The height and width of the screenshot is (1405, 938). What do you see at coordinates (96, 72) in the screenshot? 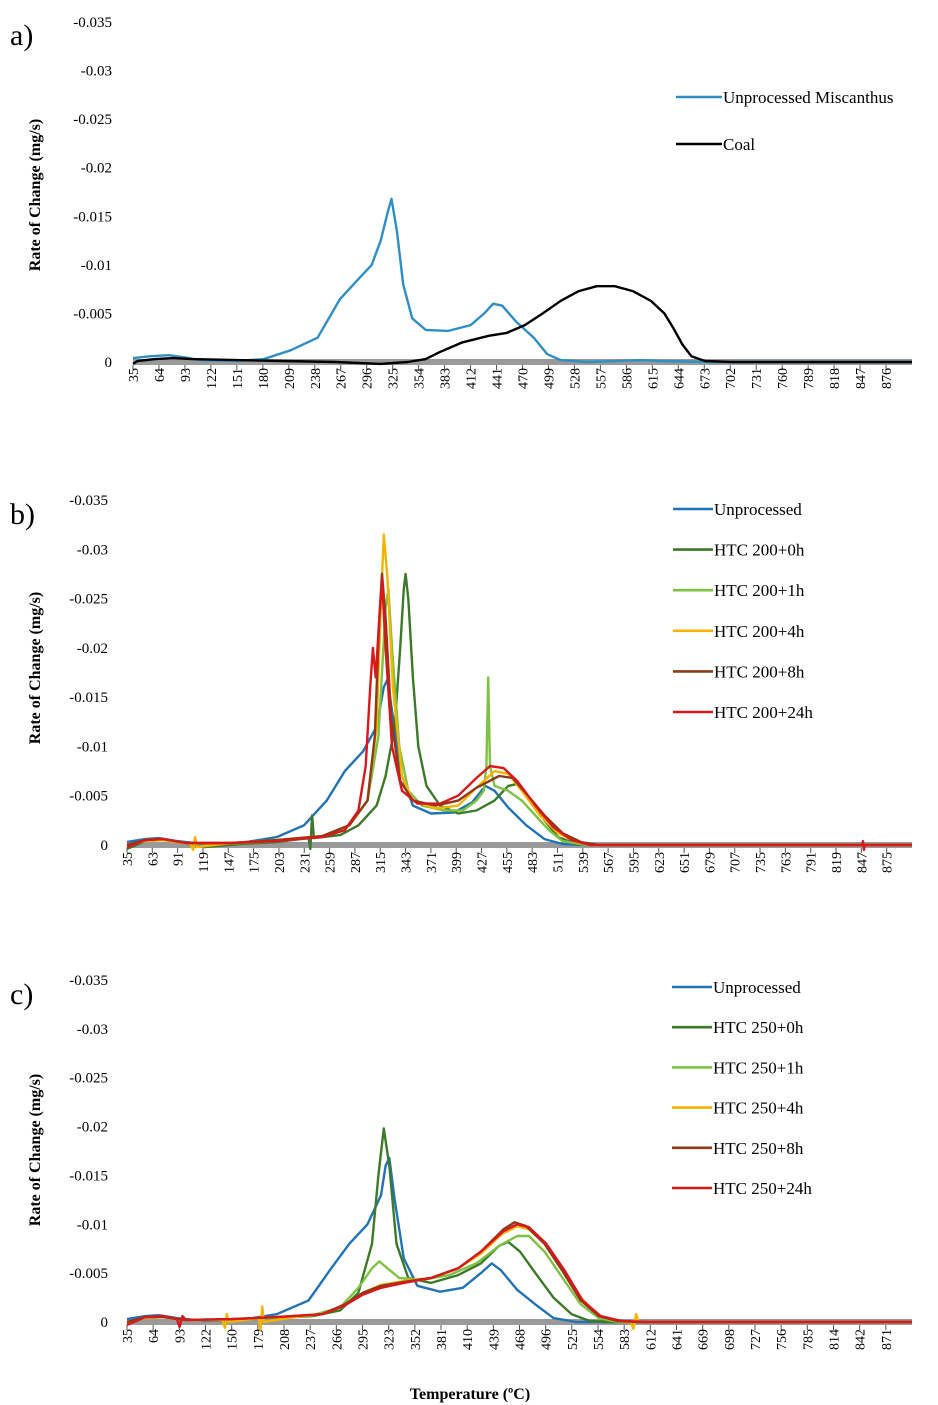
I see `y-tick-label: -0.03` at bounding box center [96, 72].